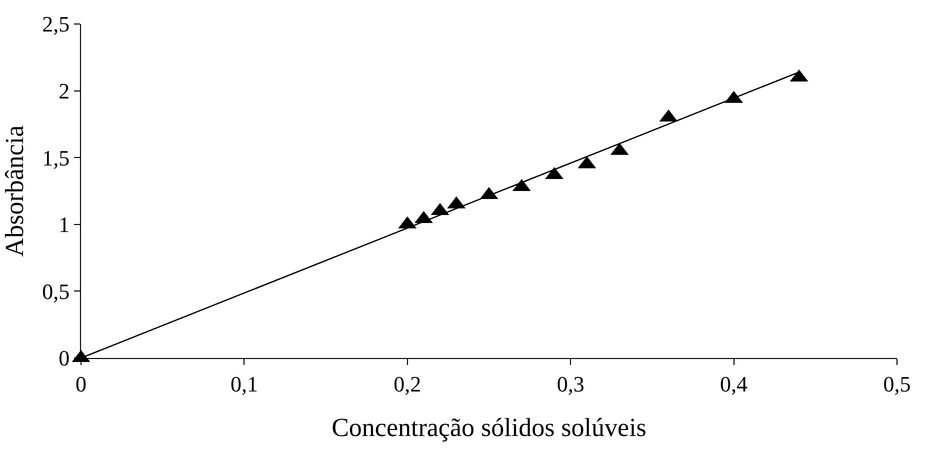 The height and width of the screenshot is (449, 937). Describe the element at coordinates (244, 383) in the screenshot. I see `x-tick-label: 0,1` at that location.